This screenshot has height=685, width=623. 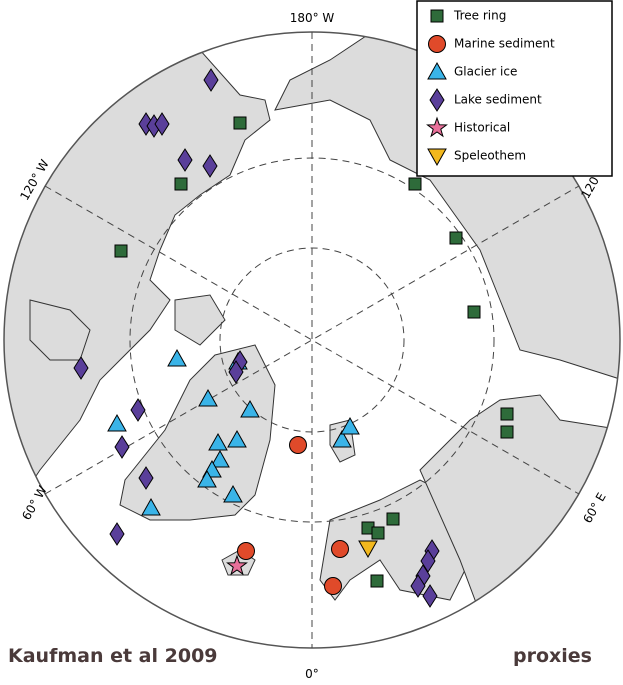 What do you see at coordinates (34, 502) in the screenshot?
I see `lon-label: 60° W` at bounding box center [34, 502].